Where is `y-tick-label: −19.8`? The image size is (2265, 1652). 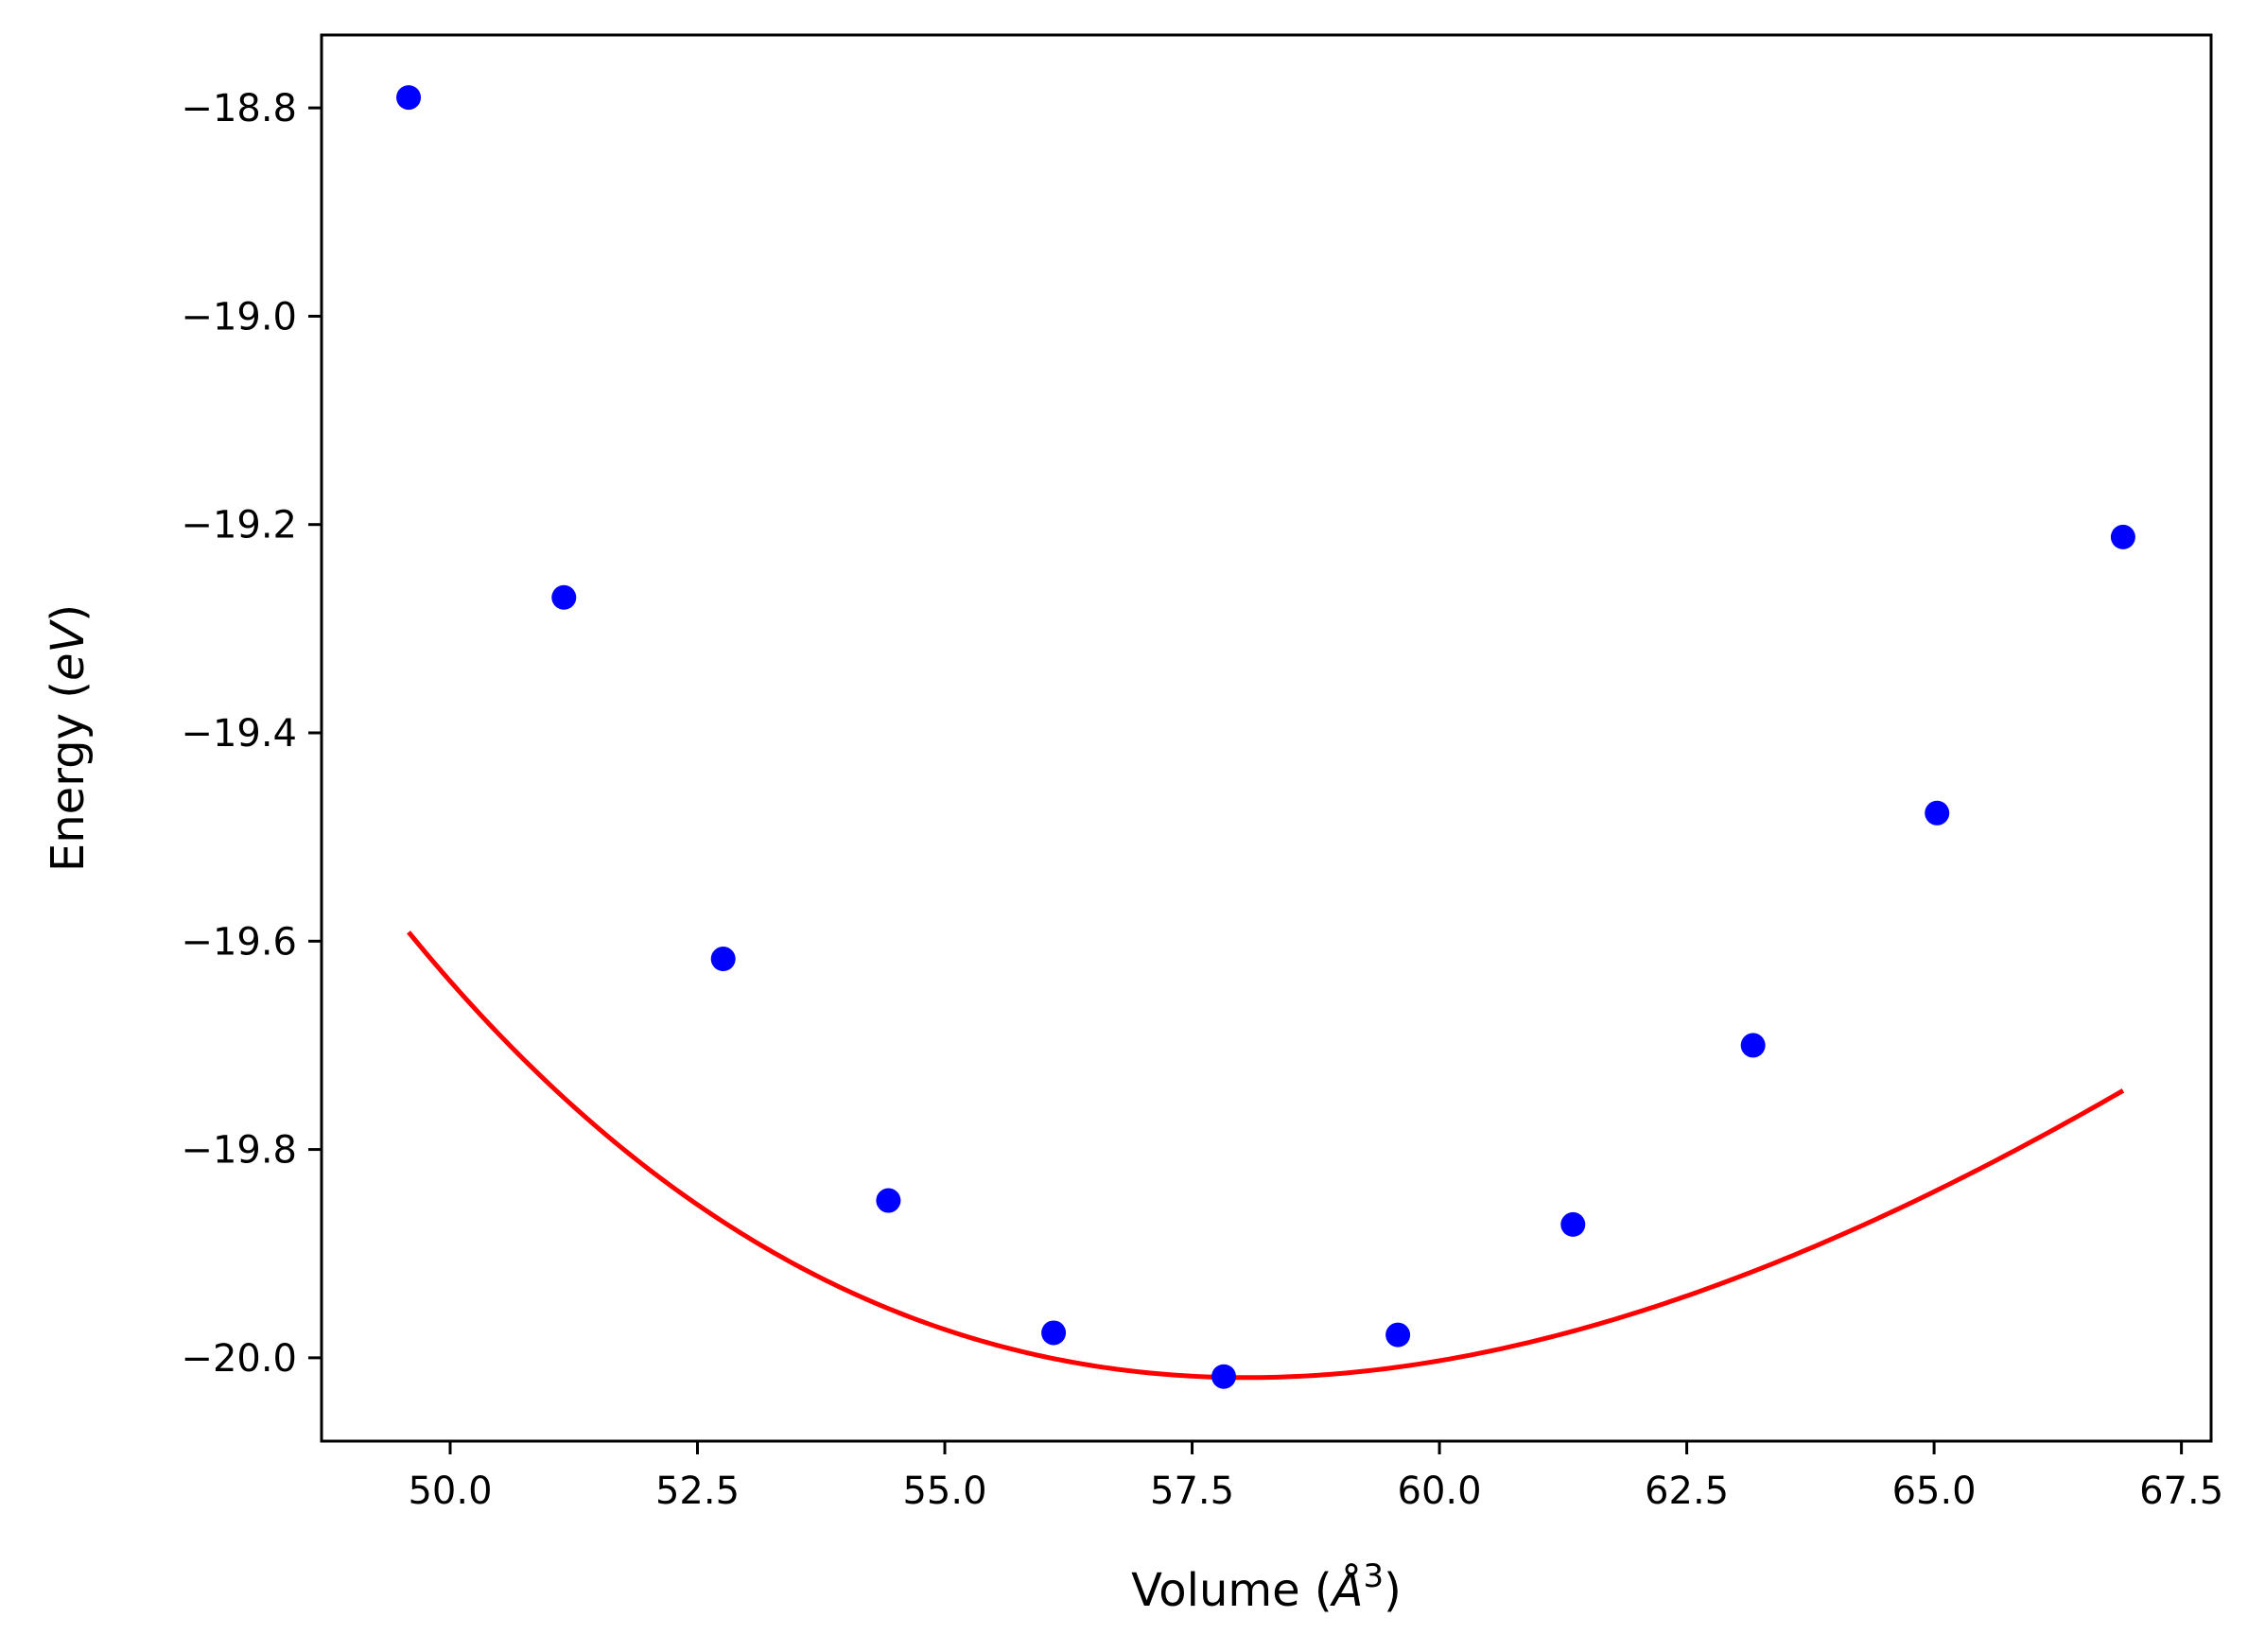
y-tick-label: −19.8 is located at coordinates (239, 1151).